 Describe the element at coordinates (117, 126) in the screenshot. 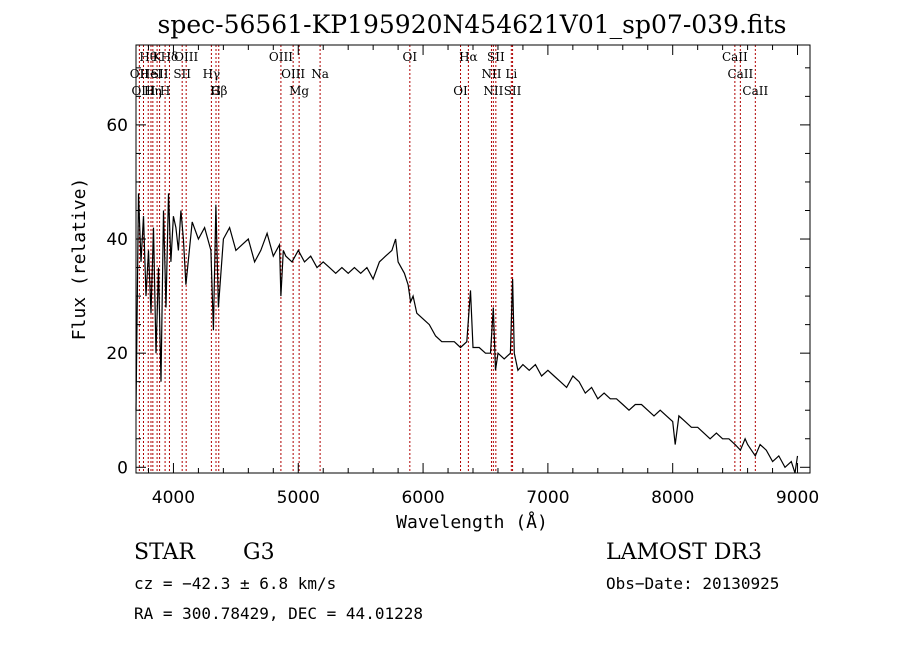

I see `y-tick-label: 60` at that location.